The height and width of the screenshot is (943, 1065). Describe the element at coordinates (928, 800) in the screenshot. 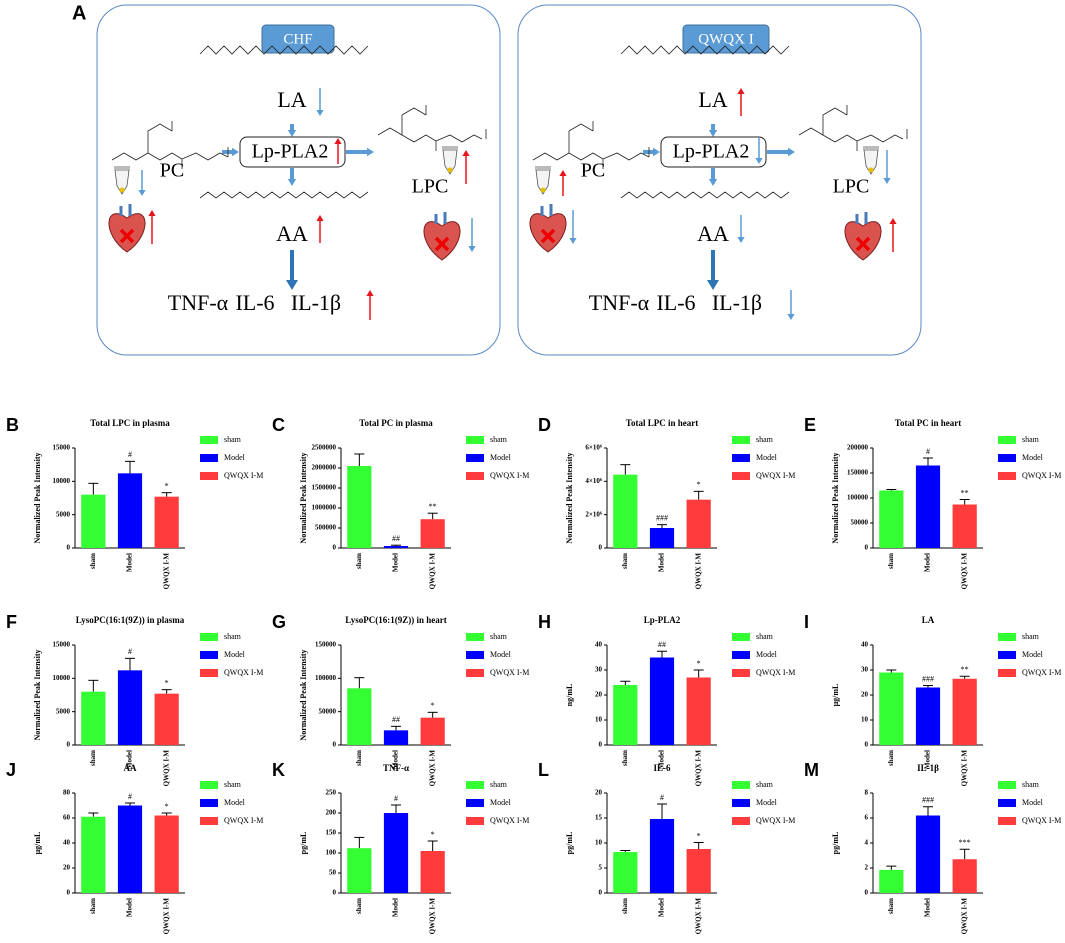

I see `significance-label: ###` at that location.